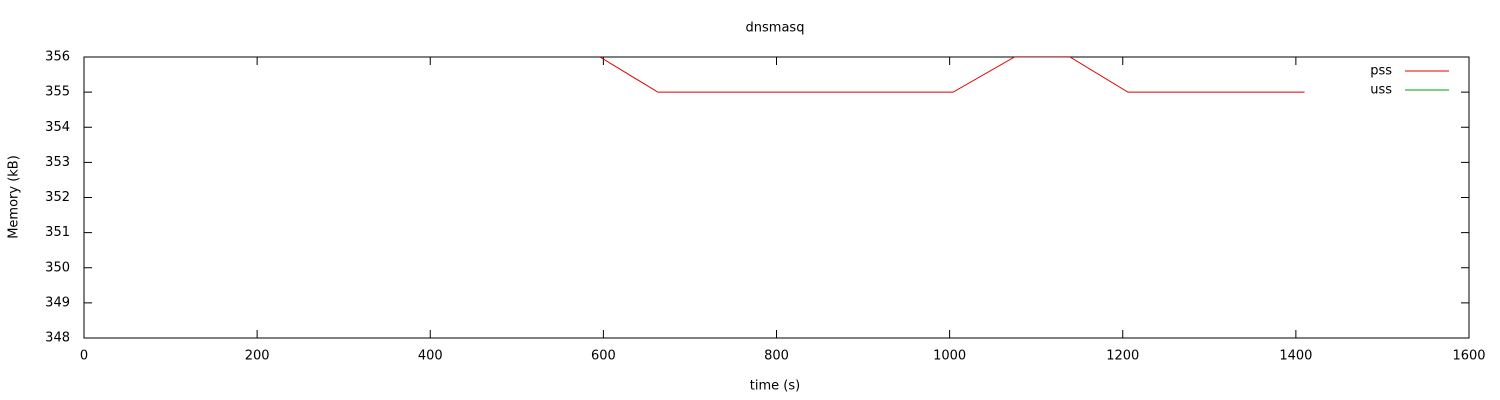 This screenshot has width=1500, height=400. Describe the element at coordinates (14, 197) in the screenshot. I see `y-axis-label: Memory (kB)` at that location.